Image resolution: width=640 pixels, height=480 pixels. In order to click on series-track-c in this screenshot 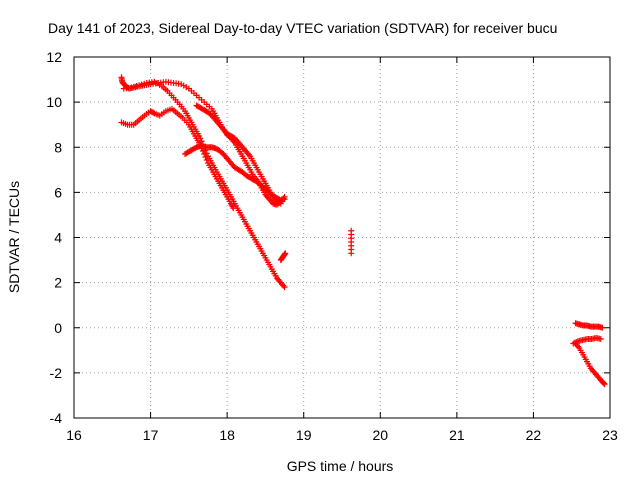, I will do `click(177, 158)`.